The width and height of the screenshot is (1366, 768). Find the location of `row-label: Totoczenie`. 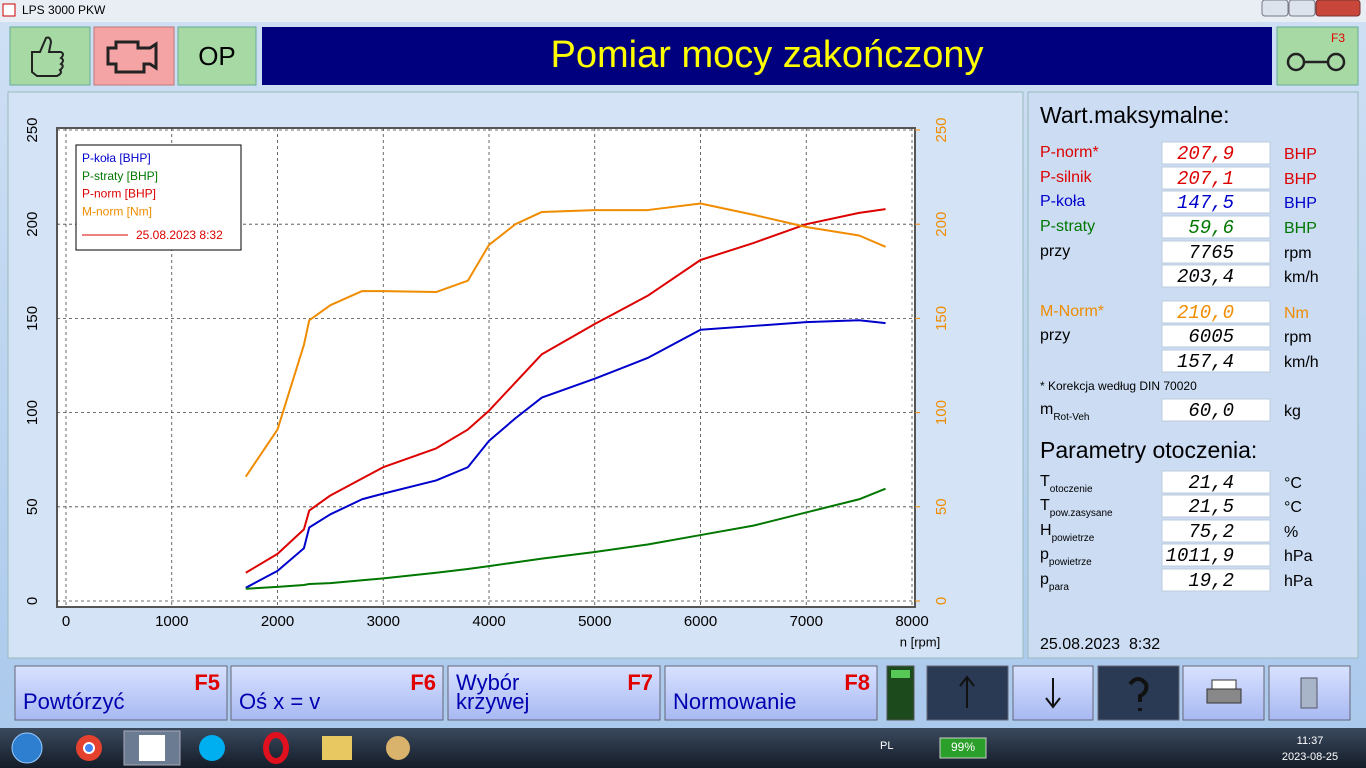

row-label: Totoczenie is located at coordinates (1066, 483).